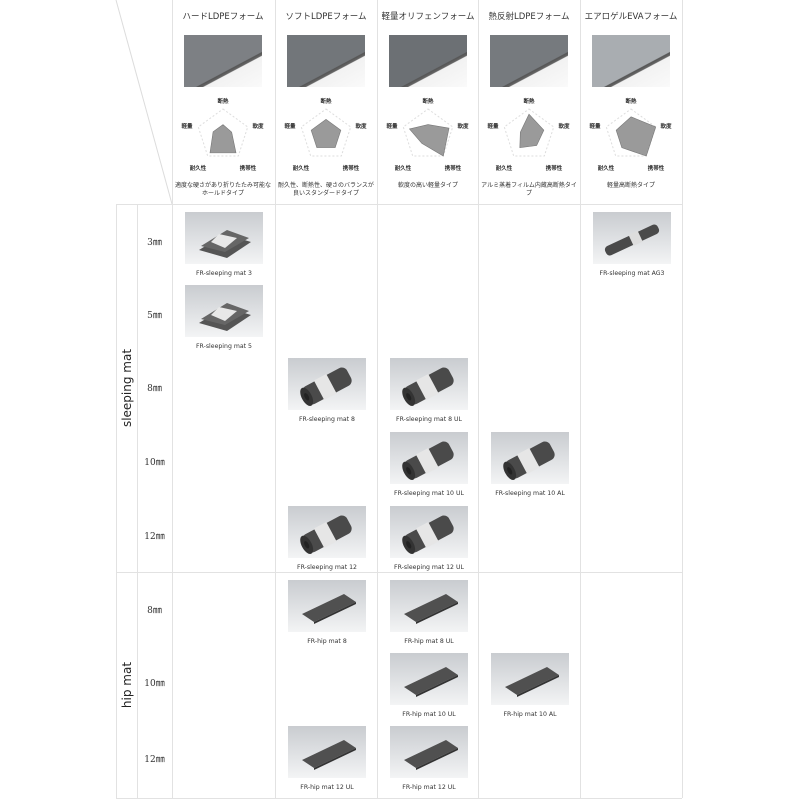 The width and height of the screenshot is (800, 800). I want to click on product-card: FR-sleeping mat 5, so click(224, 317).